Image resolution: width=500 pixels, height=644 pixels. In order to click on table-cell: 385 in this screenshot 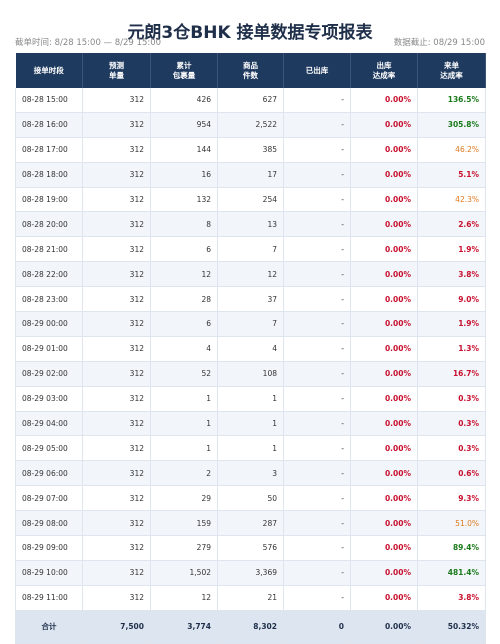, I will do `click(250, 150)`.